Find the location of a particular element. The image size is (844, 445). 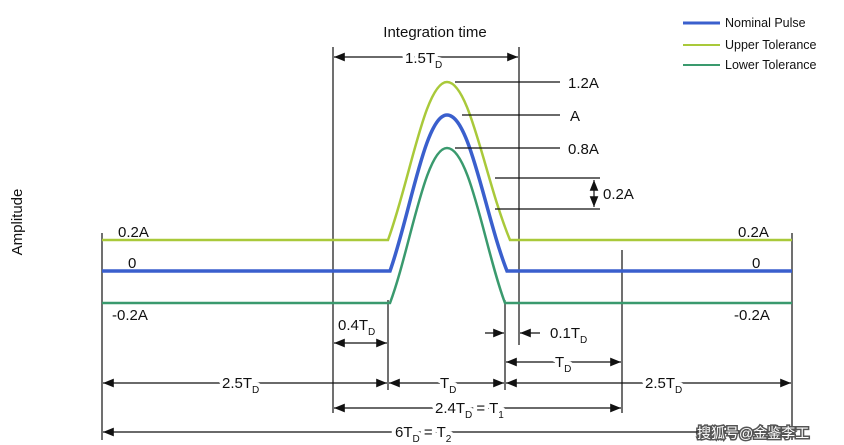

y-axis-label: Amplitude is located at coordinates (17, 222).